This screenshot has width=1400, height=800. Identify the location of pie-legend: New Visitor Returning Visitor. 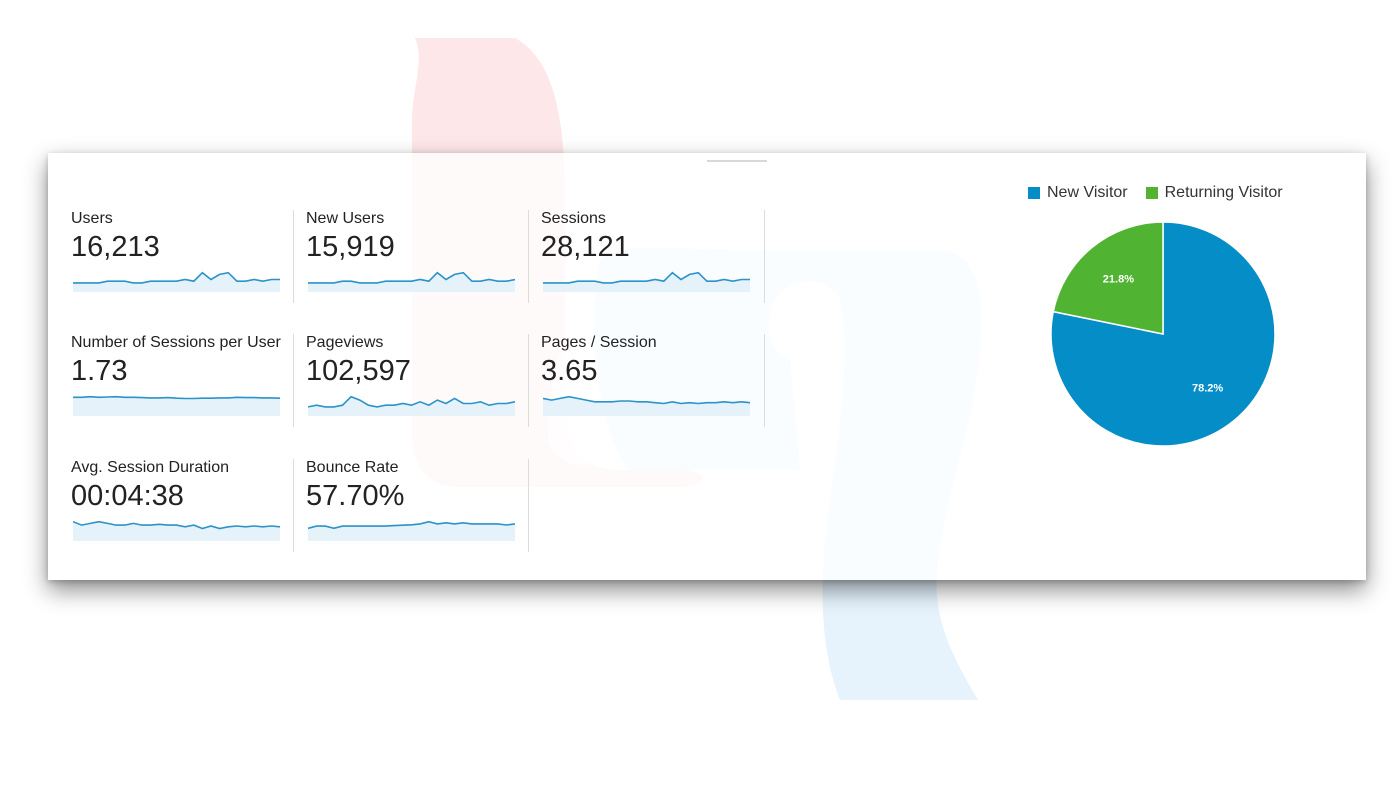
(1164, 193).